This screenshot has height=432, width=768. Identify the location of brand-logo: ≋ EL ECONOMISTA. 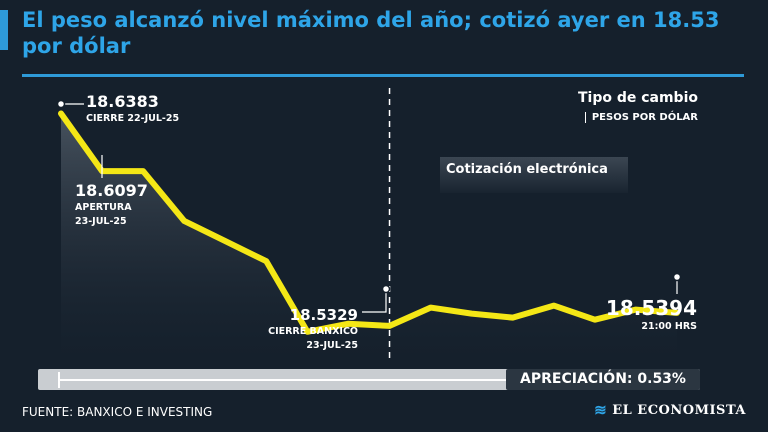
(670, 410).